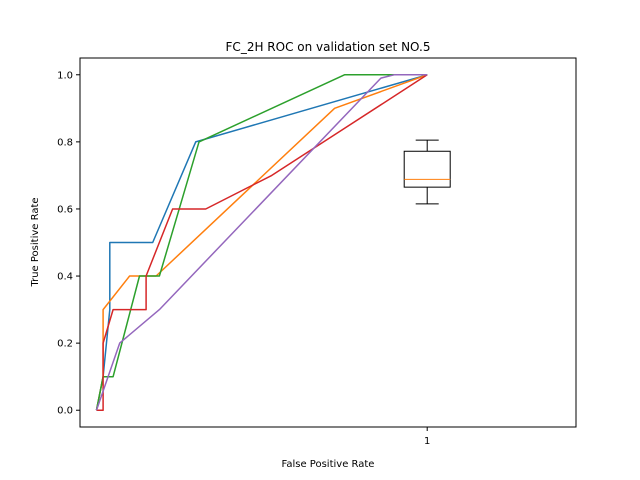 The width and height of the screenshot is (640, 480). I want to click on x-axis-label: False Positive Rate, so click(328, 464).